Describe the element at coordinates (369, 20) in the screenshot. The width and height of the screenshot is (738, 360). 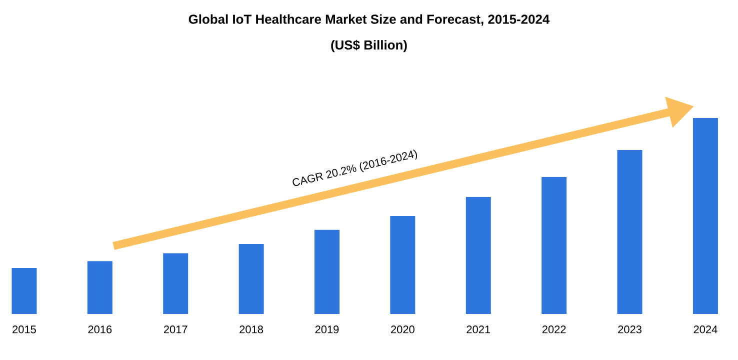
I see `chart-title: Global IoT Healthcare Market Size and Forecast, 2015-2024` at that location.